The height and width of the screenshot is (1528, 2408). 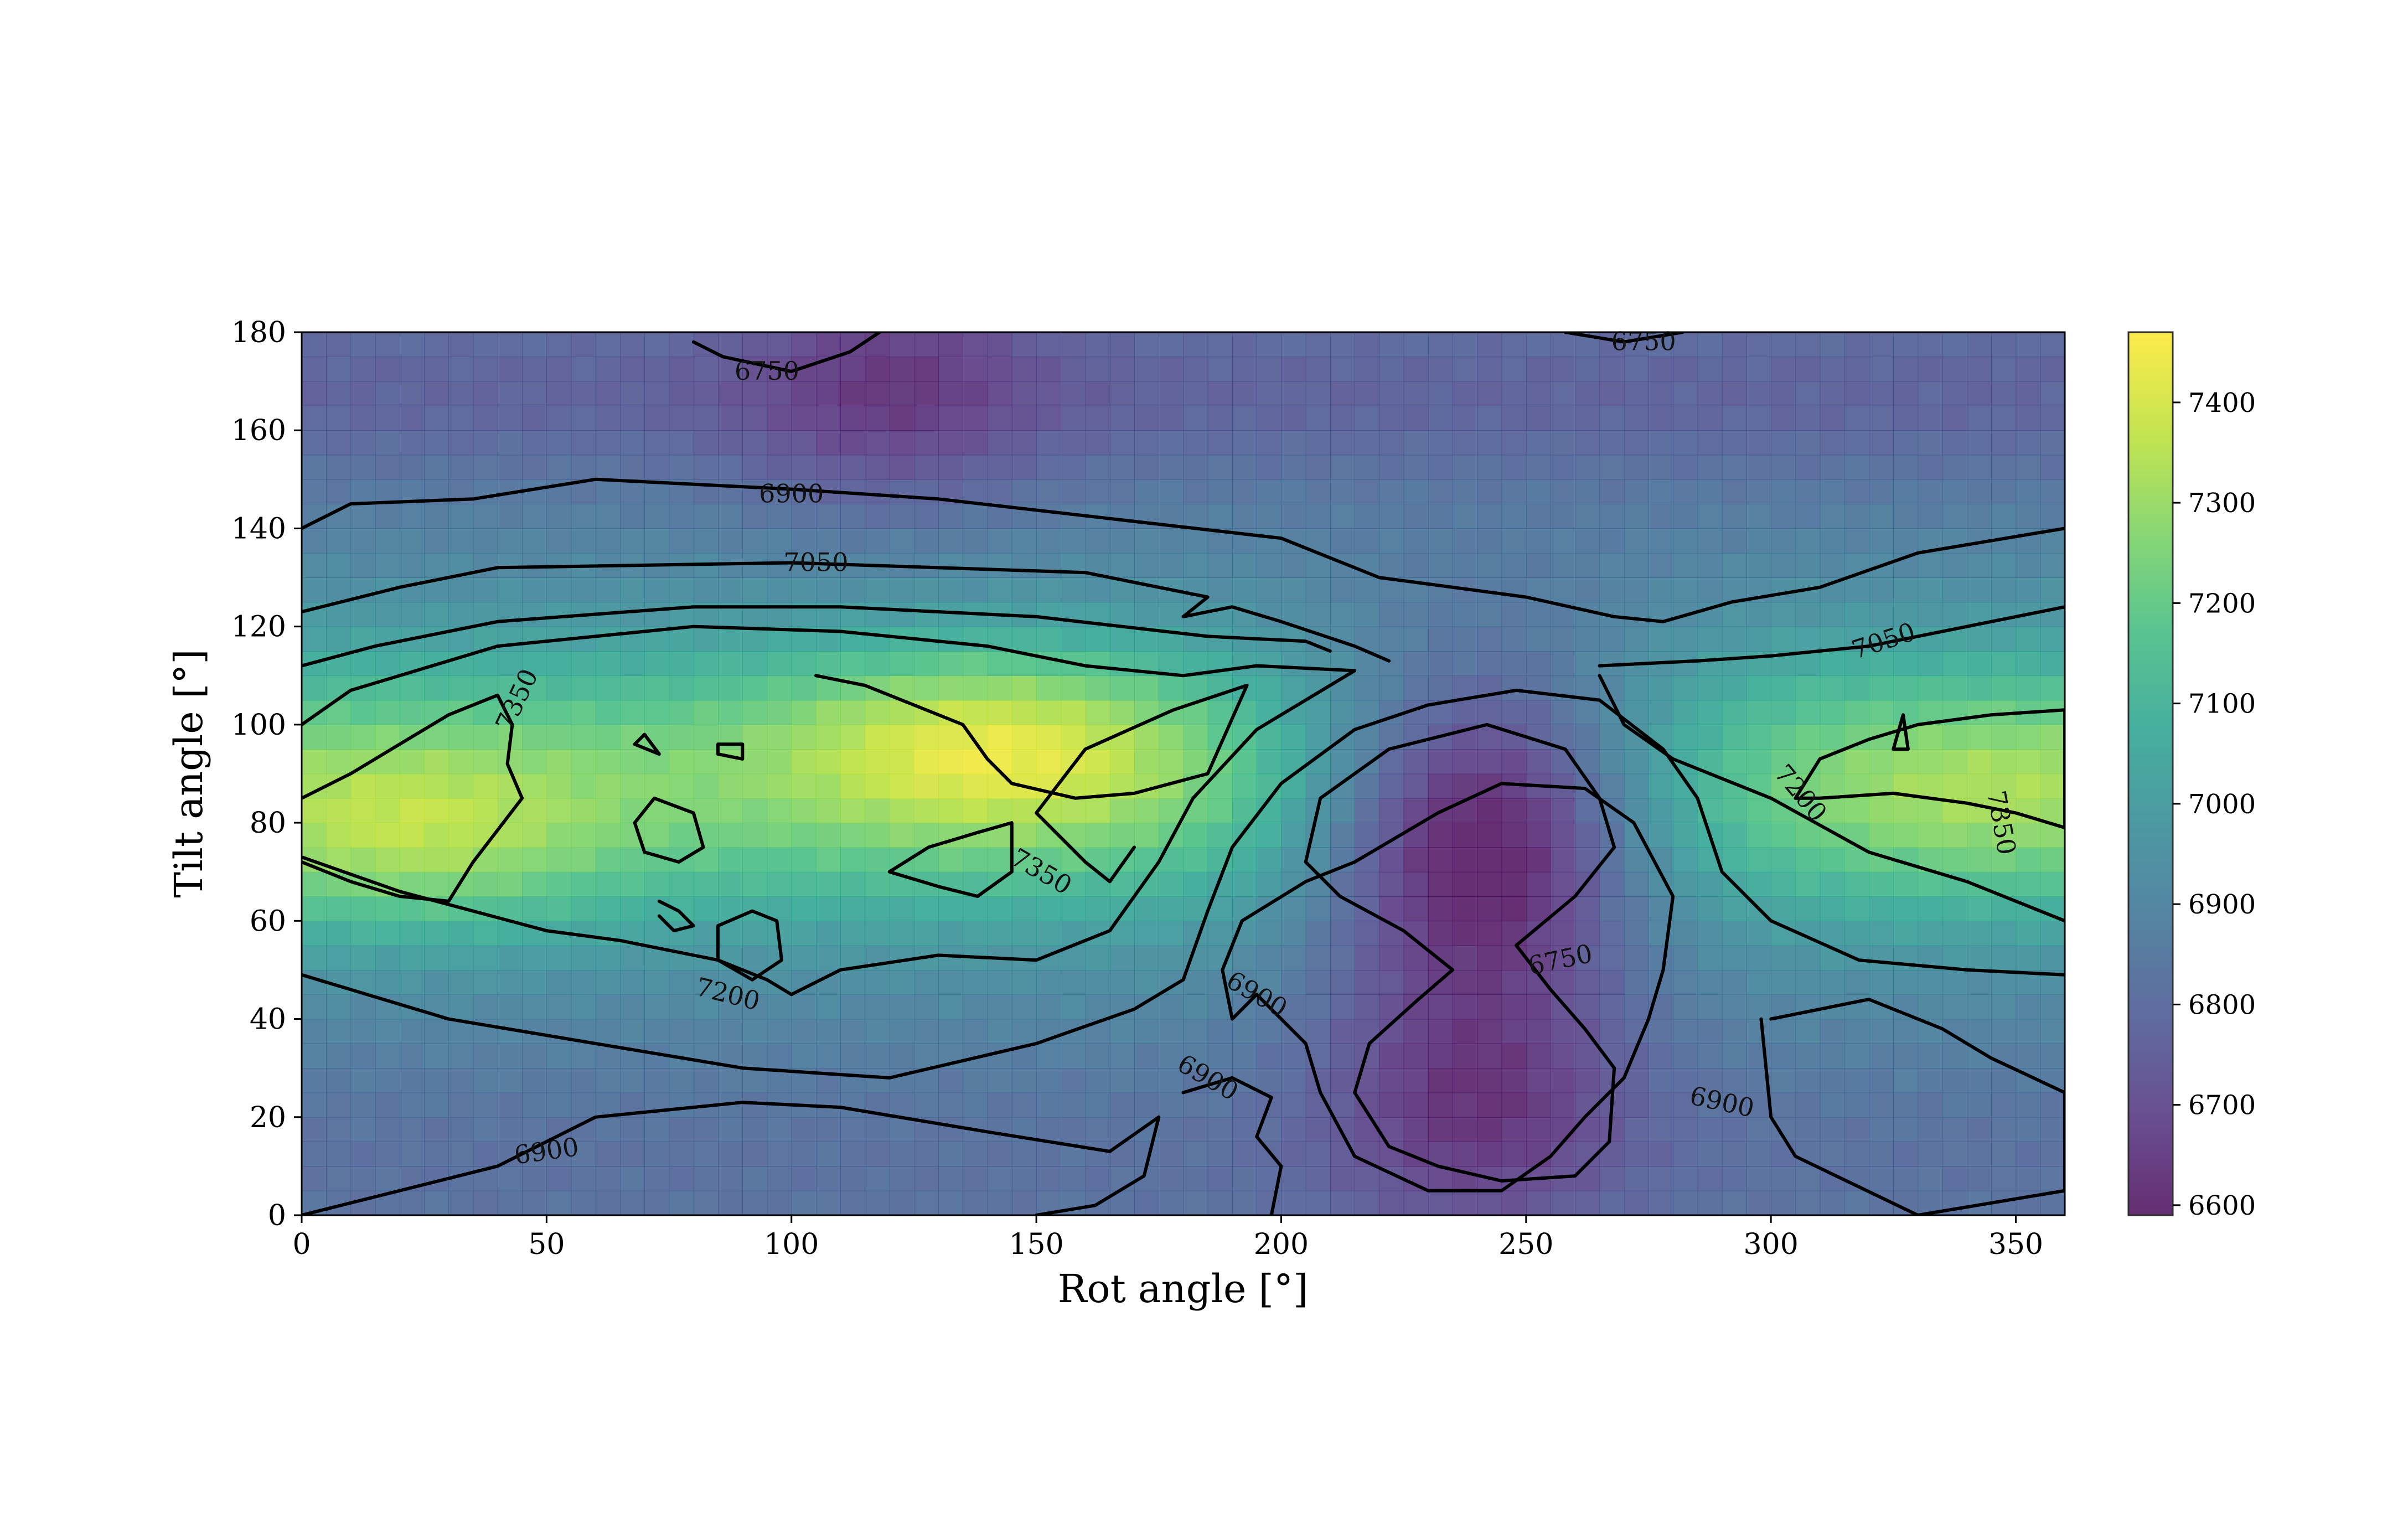 What do you see at coordinates (258, 430) in the screenshot?
I see `y-tick-label: 160` at bounding box center [258, 430].